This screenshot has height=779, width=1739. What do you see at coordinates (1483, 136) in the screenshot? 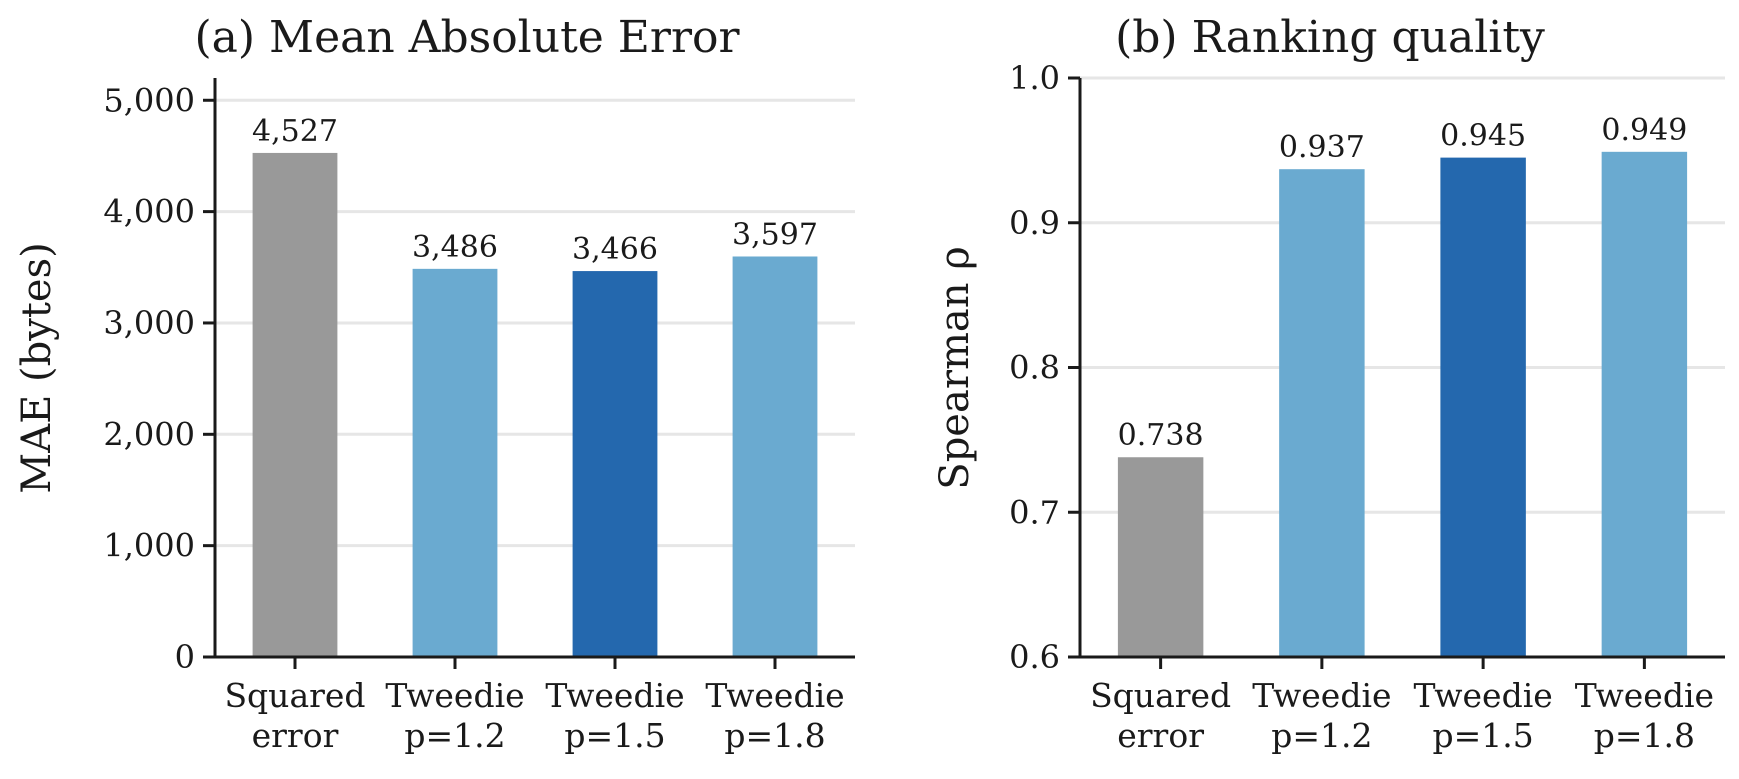
I see `spearman-value-label-tweedie-1-5: 0.945` at bounding box center [1483, 136].